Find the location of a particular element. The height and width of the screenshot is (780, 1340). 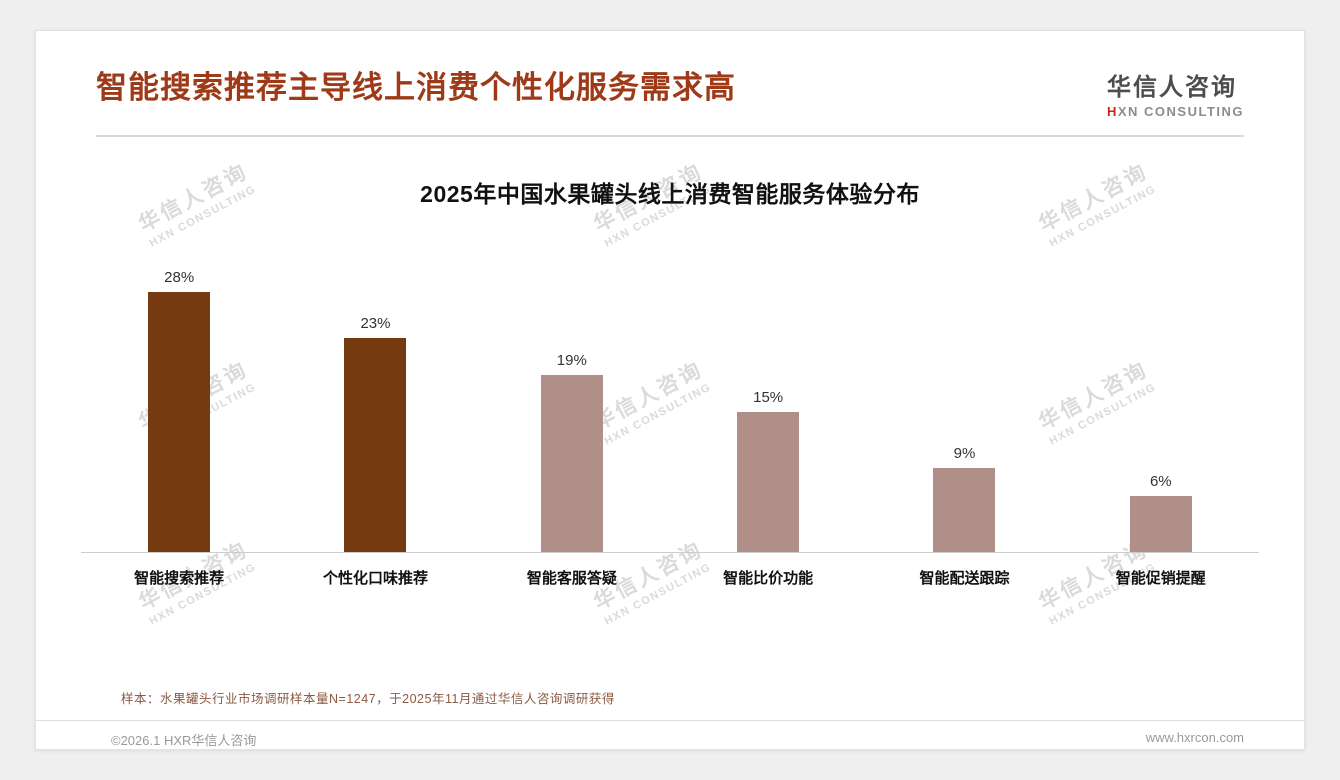

bar-column: 6% is located at coordinates (1161, 512).